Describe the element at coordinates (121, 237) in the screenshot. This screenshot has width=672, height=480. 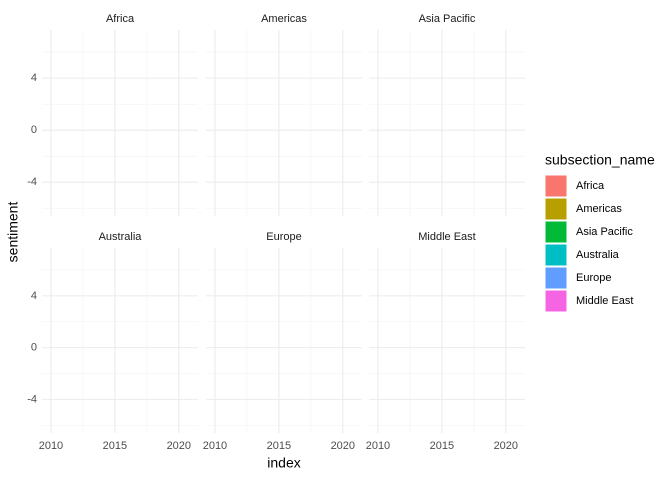
I see `facet-label: Australia` at that location.